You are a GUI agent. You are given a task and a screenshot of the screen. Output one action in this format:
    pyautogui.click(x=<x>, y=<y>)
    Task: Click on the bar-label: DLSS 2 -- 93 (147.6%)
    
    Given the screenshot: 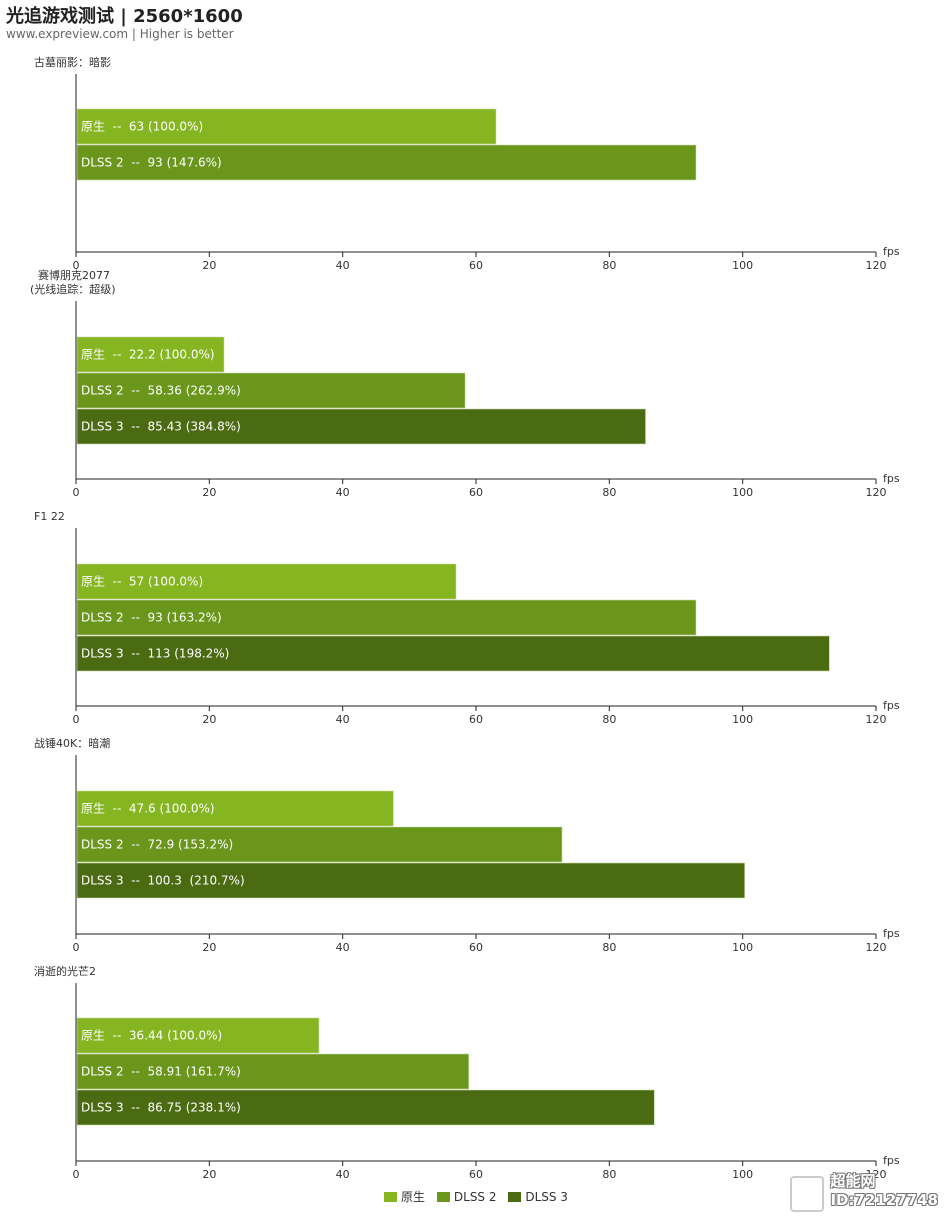 What is the action you would take?
    pyautogui.click(x=151, y=163)
    